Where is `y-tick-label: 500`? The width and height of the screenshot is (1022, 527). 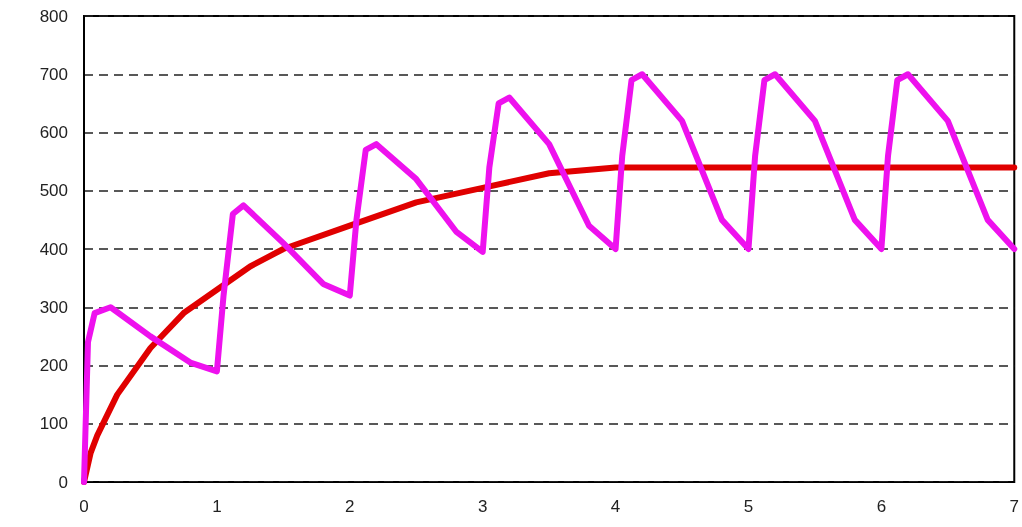 y-tick-label: 500 is located at coordinates (53, 191).